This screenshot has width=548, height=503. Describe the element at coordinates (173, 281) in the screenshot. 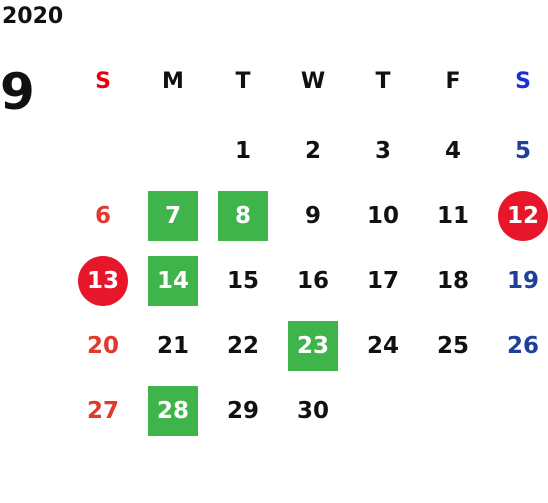

I see `day-cell-14-highlighted: 14` at that location.